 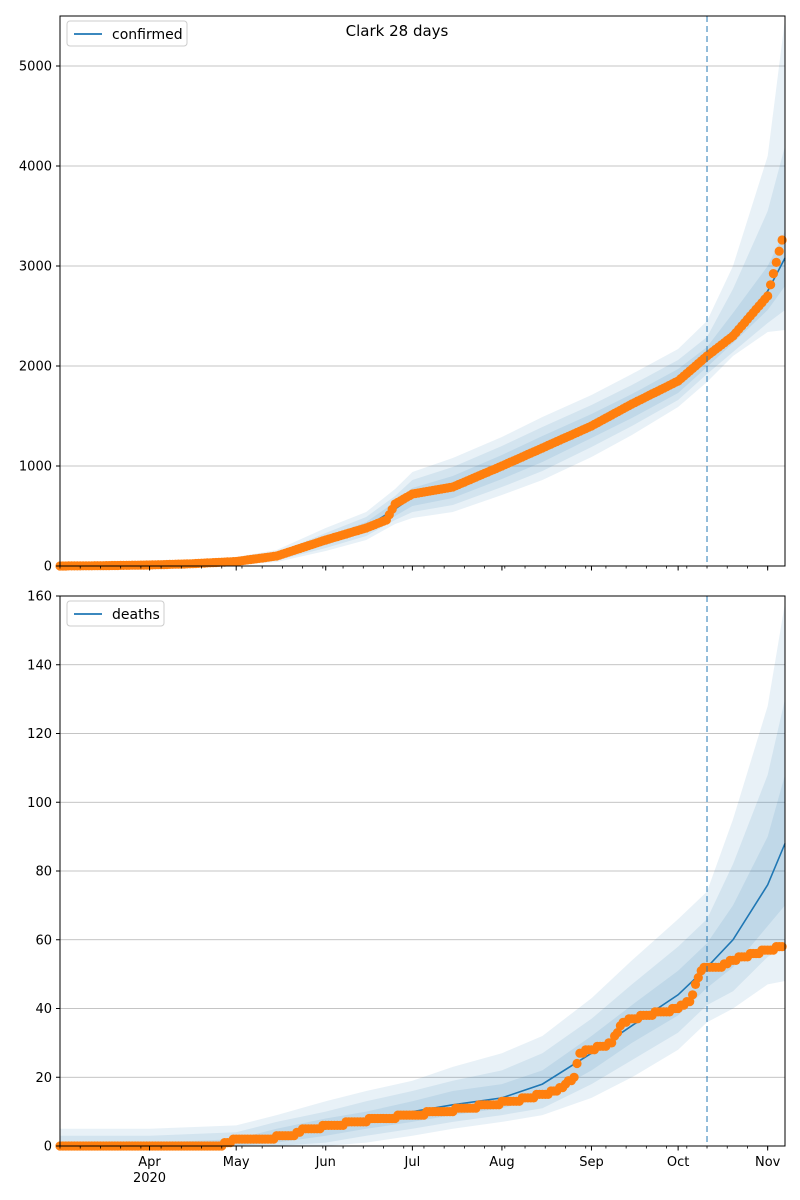 I want to click on legend-label: confirmed, so click(x=147, y=35).